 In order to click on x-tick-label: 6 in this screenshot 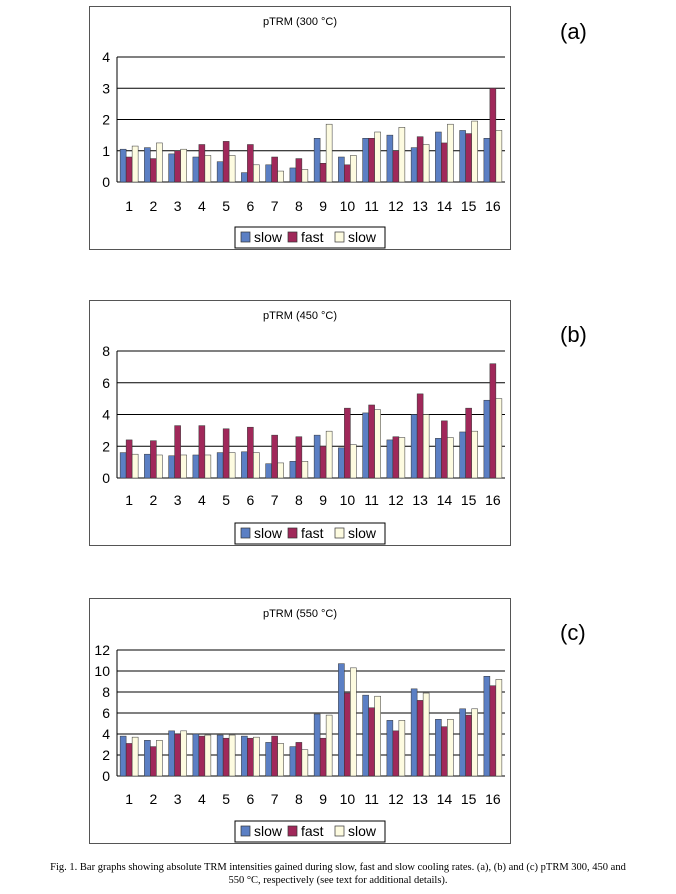, I will do `click(250, 206)`.